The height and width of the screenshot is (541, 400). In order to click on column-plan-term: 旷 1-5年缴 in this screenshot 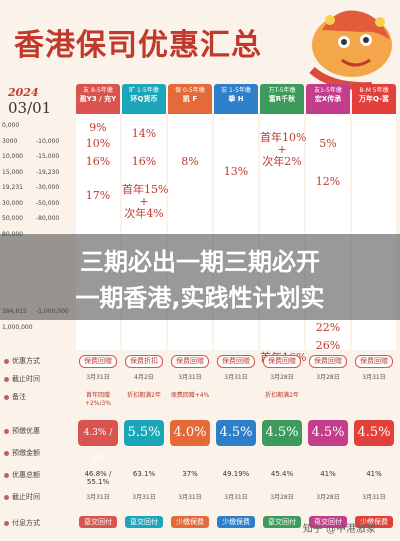, I will do `click(144, 90)`.